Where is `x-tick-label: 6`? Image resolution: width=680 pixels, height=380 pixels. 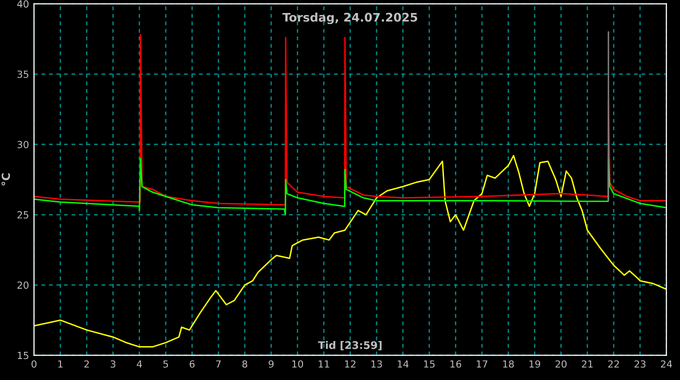
x-tick-label: 6 is located at coordinates (192, 364).